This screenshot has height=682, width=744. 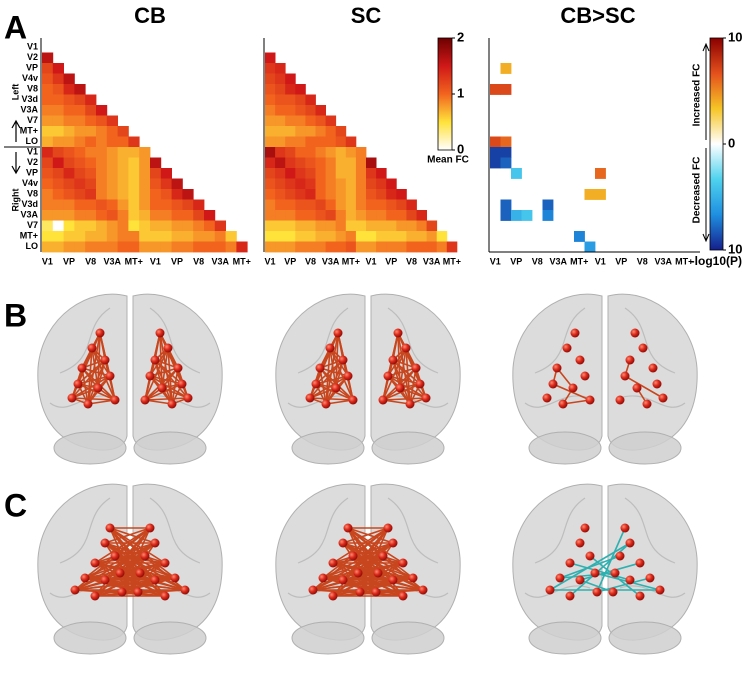 What do you see at coordinates (697, 95) in the screenshot?
I see `colorbar-upper-label: Increased FC` at bounding box center [697, 95].